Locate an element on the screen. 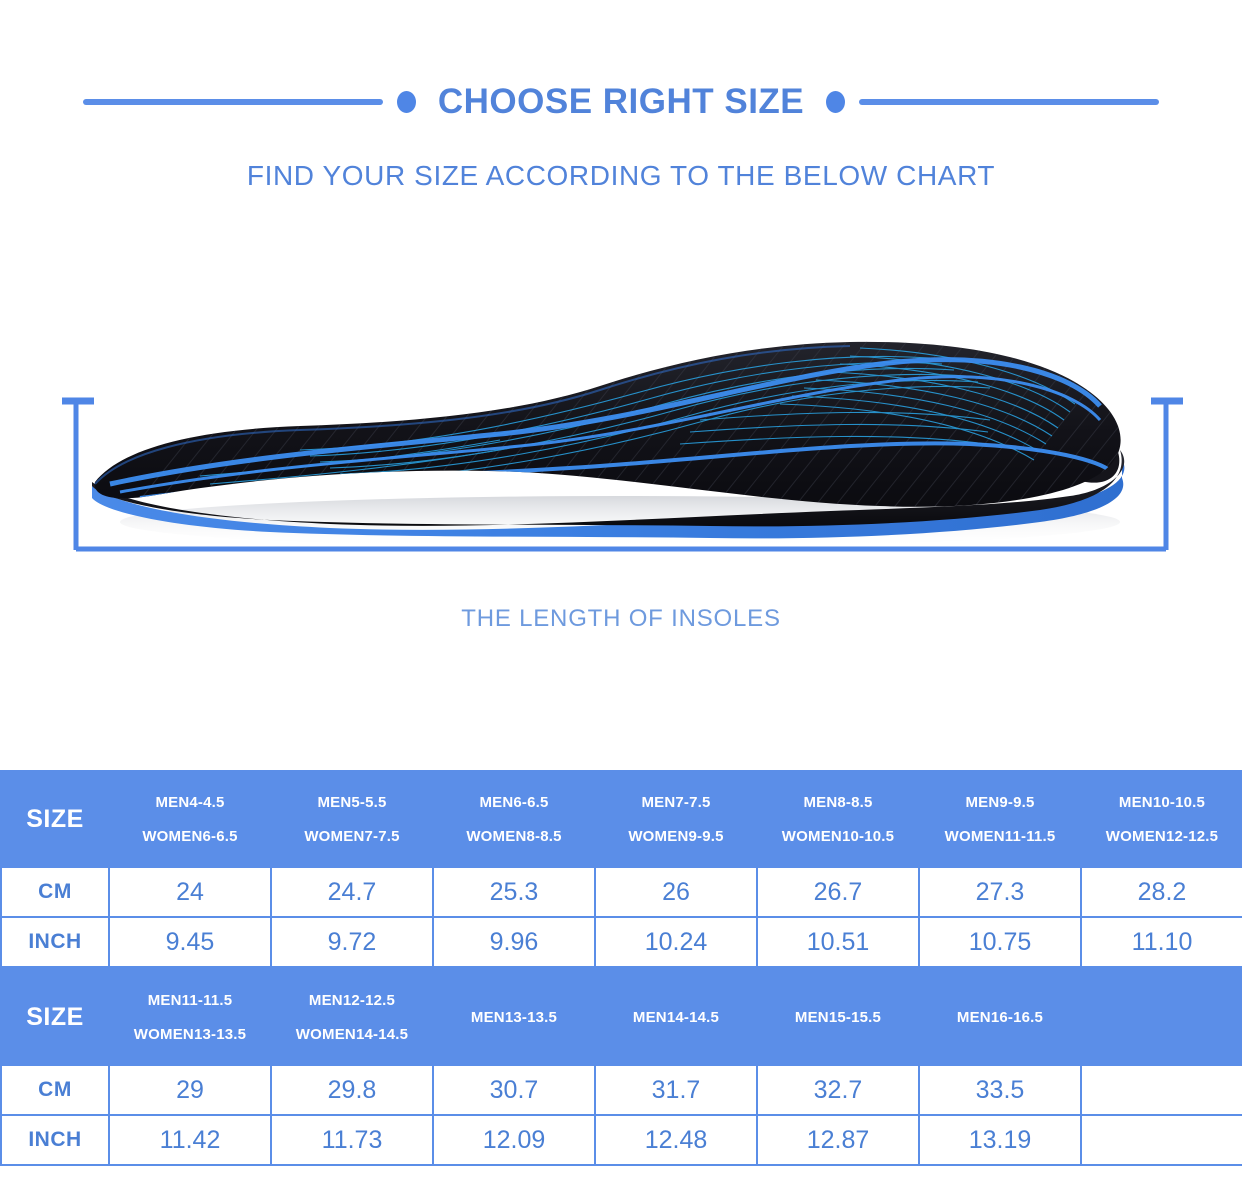  size-column-header: MEN4-4.5 WOMEN6-6.5 is located at coordinates (190, 819).